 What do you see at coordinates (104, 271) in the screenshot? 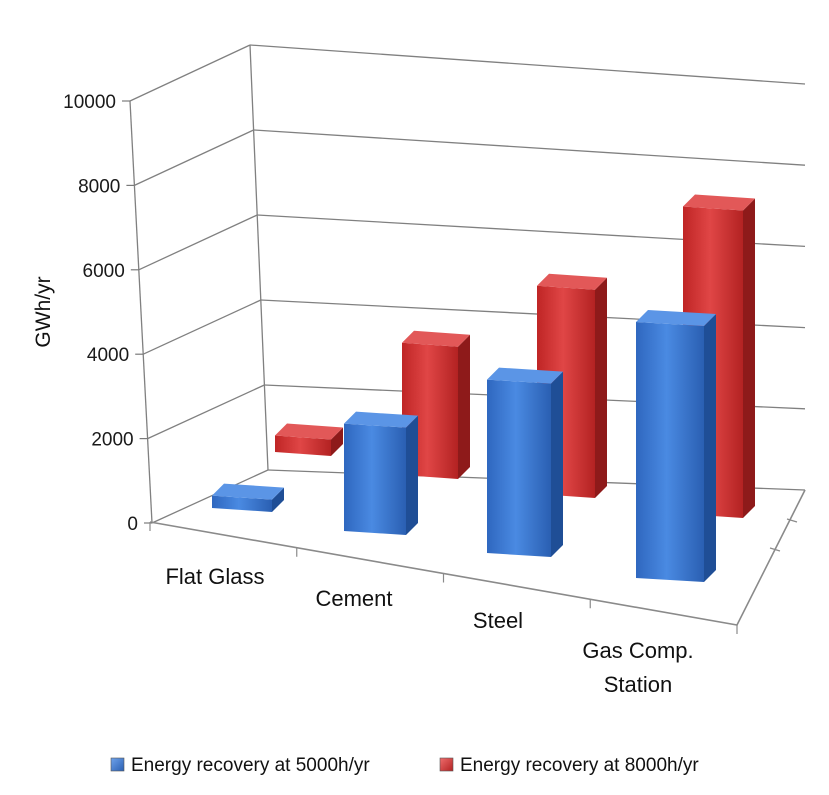
I see `y-tick-label: 6000` at bounding box center [104, 271].